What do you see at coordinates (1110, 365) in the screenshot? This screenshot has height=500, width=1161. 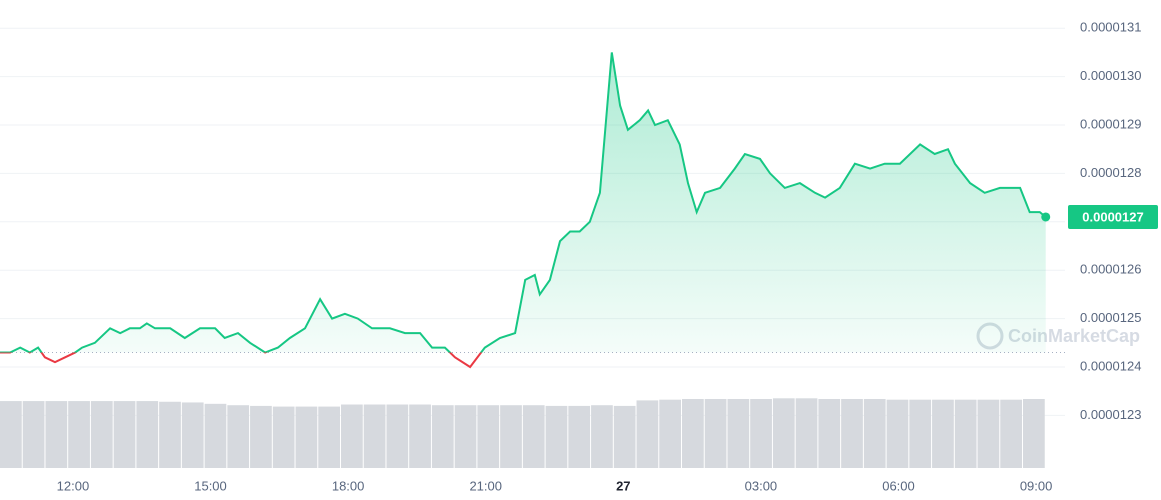 I see `y-tick-label: 0.0000124` at bounding box center [1110, 365].